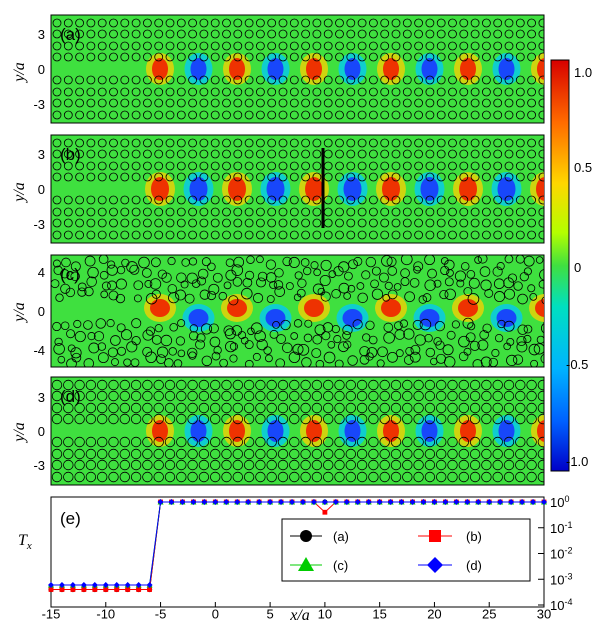  Describe the element at coordinates (39, 69) in the screenshot. I see `yticks-a: 3 0 -3` at that location.